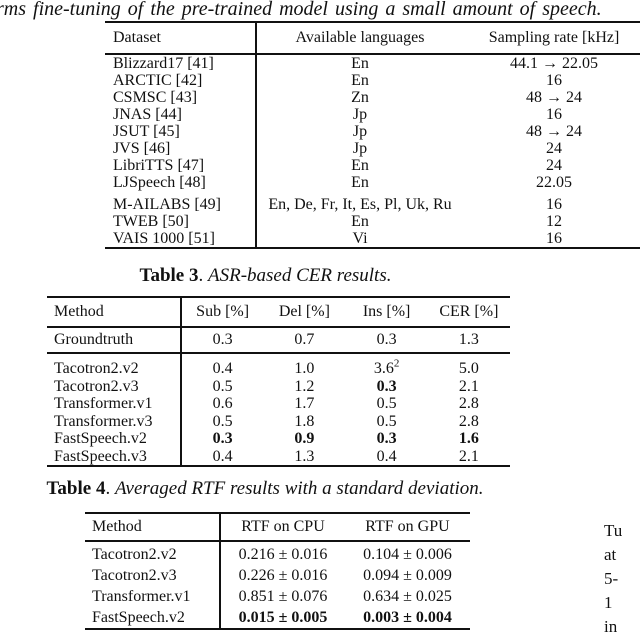  I want to click on rtf-table-header-row: Method RTF on CPU RTF on GPU, so click(277, 527).